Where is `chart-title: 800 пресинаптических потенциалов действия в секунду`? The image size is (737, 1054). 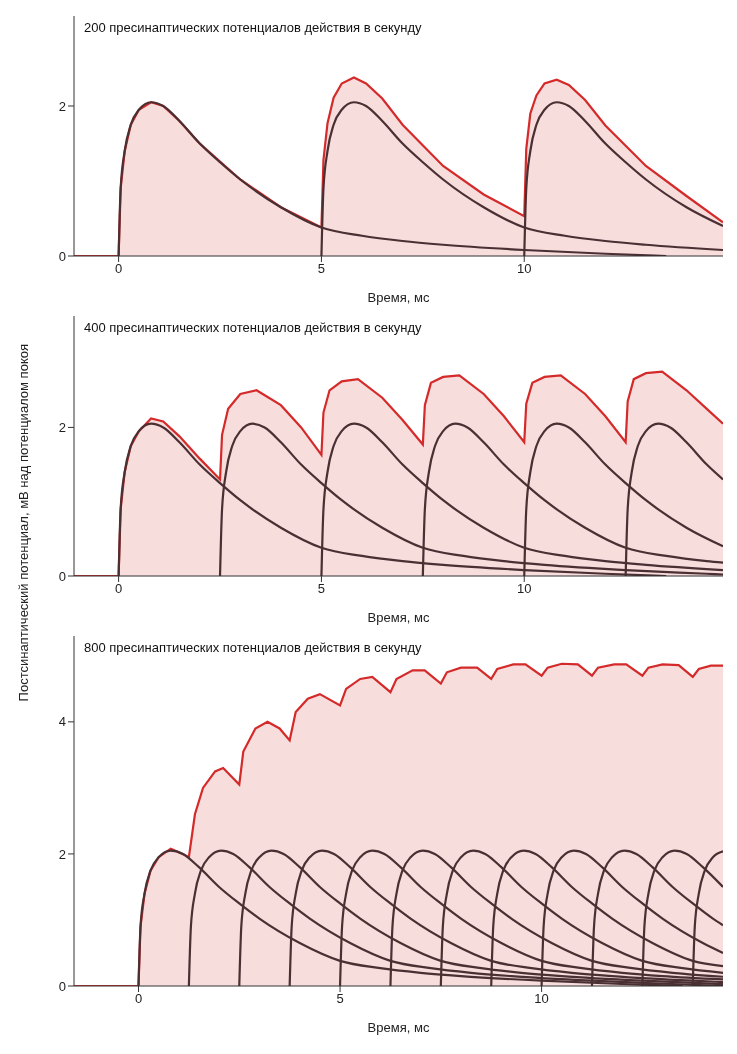
chart-title: 800 пресинаптических потенциалов действия в секунду is located at coordinates (253, 647).